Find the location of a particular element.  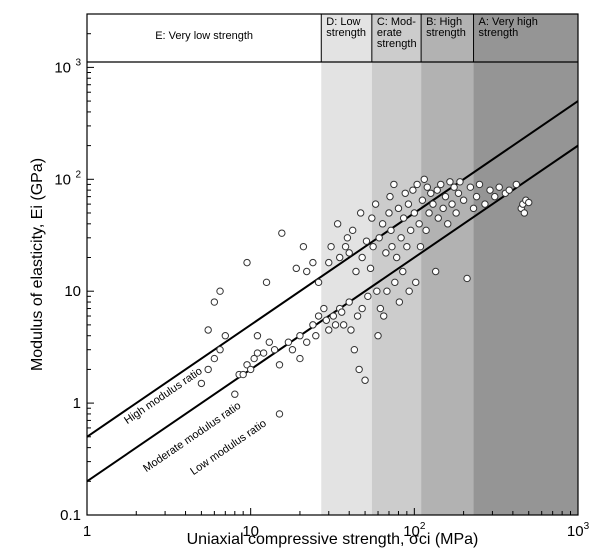

band-label-E: E: Very low strength is located at coordinates (204, 36).